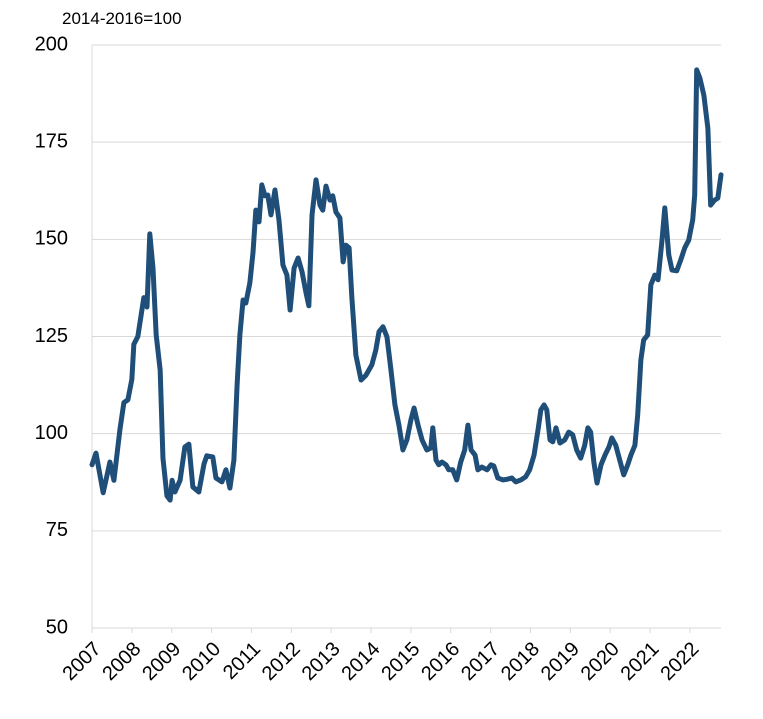 The height and width of the screenshot is (719, 763). I want to click on x-tick-label: 2017, so click(480, 661).